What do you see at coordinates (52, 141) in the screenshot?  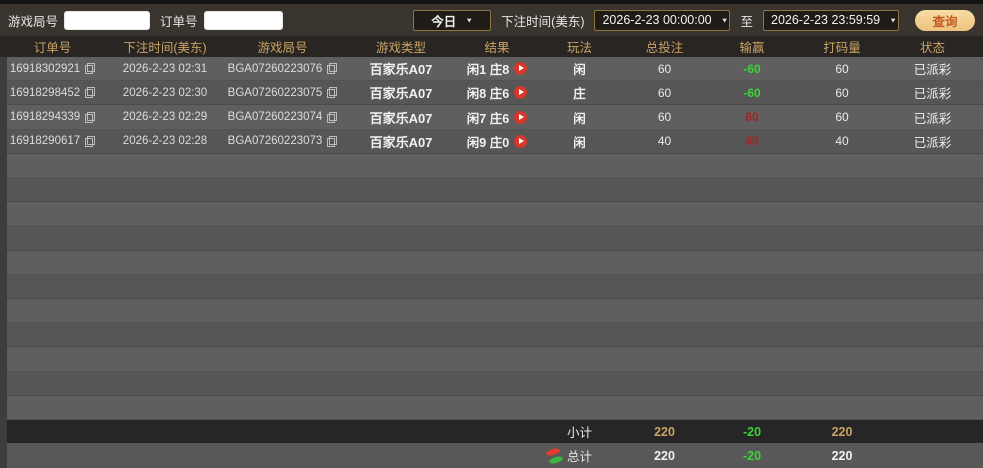 I see `cell-order-no: 16918290617` at bounding box center [52, 141].